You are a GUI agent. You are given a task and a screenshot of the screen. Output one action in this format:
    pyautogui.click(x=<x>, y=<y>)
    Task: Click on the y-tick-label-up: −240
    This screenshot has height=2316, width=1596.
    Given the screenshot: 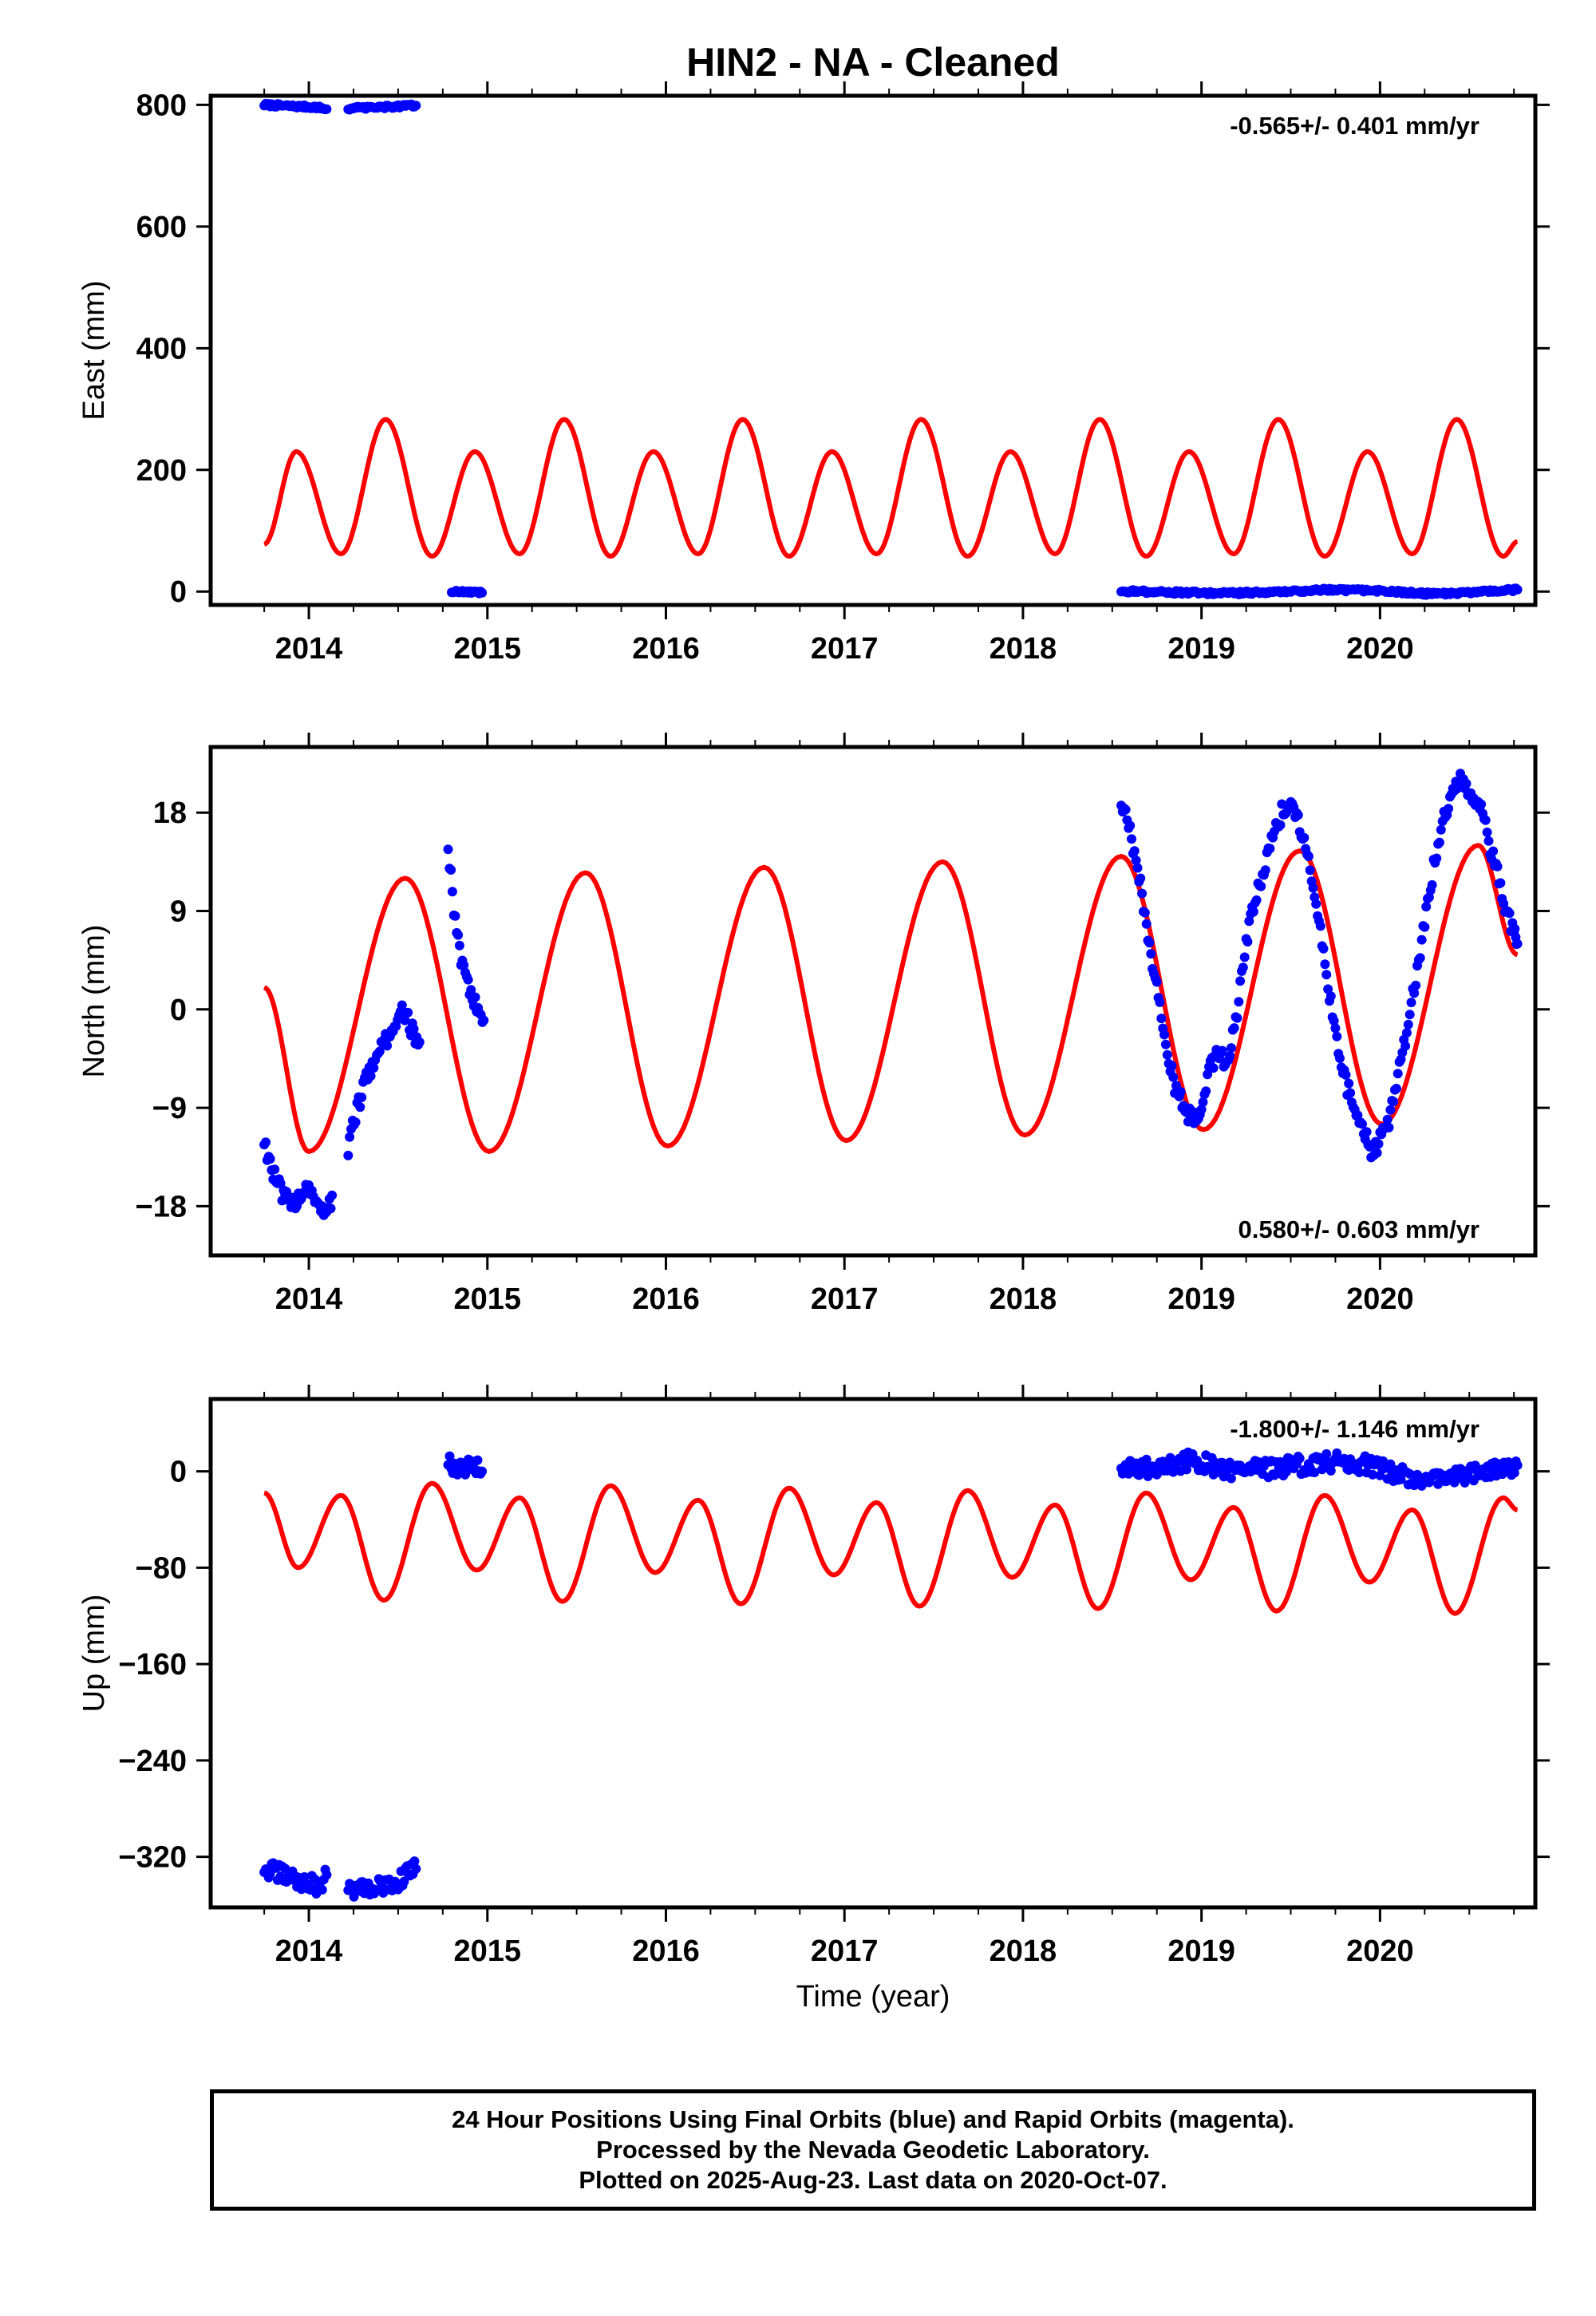 What is the action you would take?
    pyautogui.click(x=152, y=1761)
    